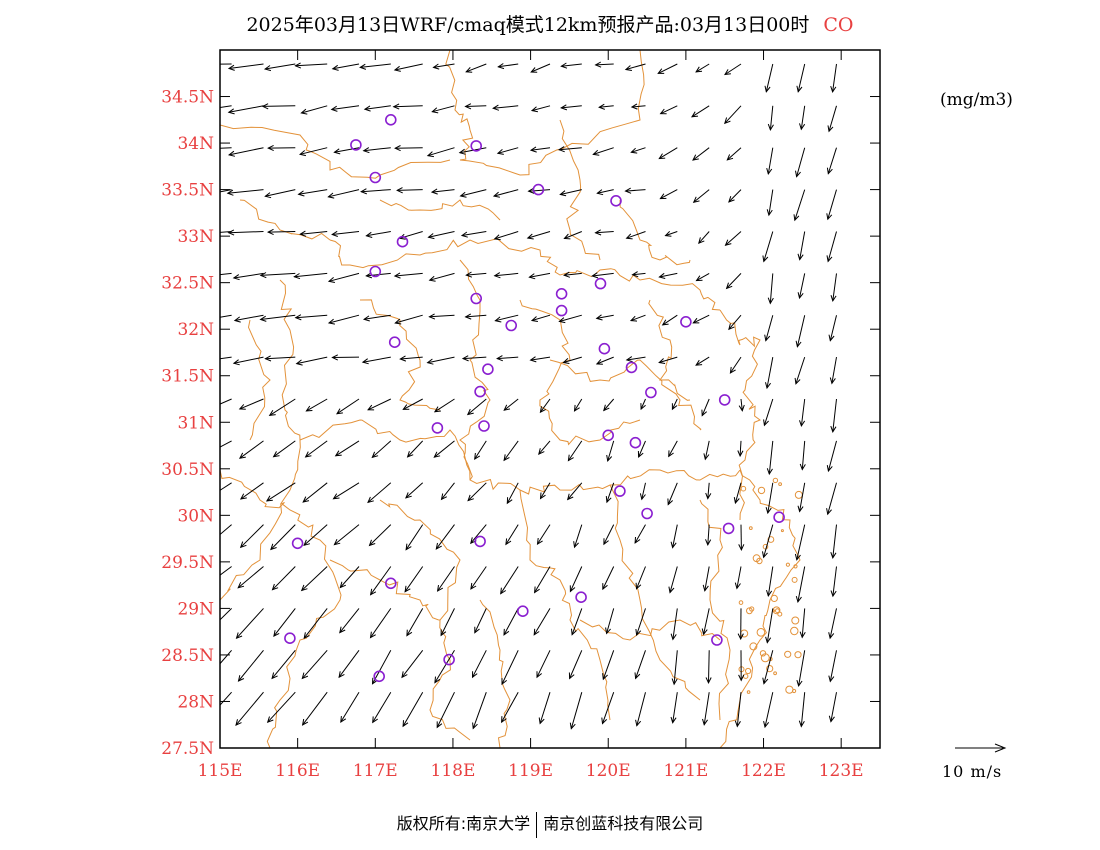 The width and height of the screenshot is (1100, 850). I want to click on lat-tick-label: 30N, so click(195, 516).